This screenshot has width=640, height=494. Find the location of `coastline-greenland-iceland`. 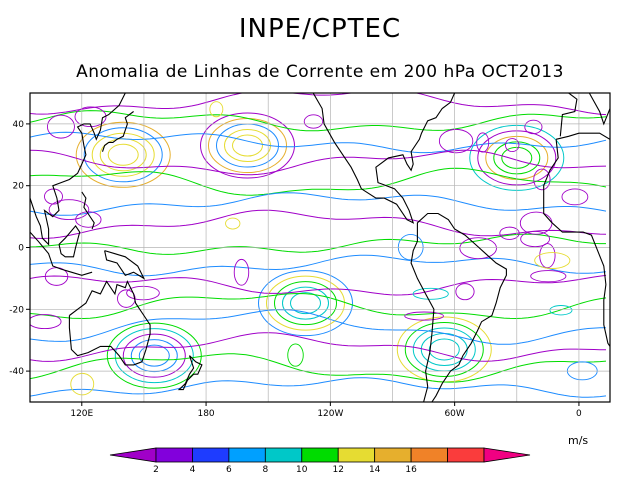

coastline-greenland-iceland is located at coordinates (539, 47).